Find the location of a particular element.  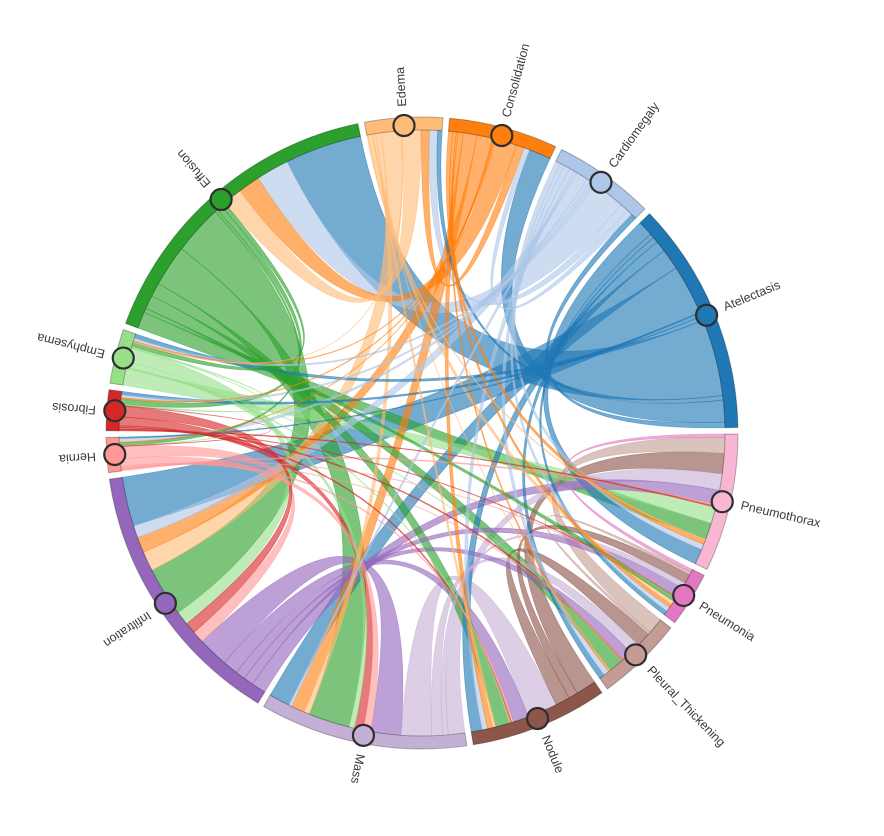

node-Consolidation is located at coordinates (502, 135).